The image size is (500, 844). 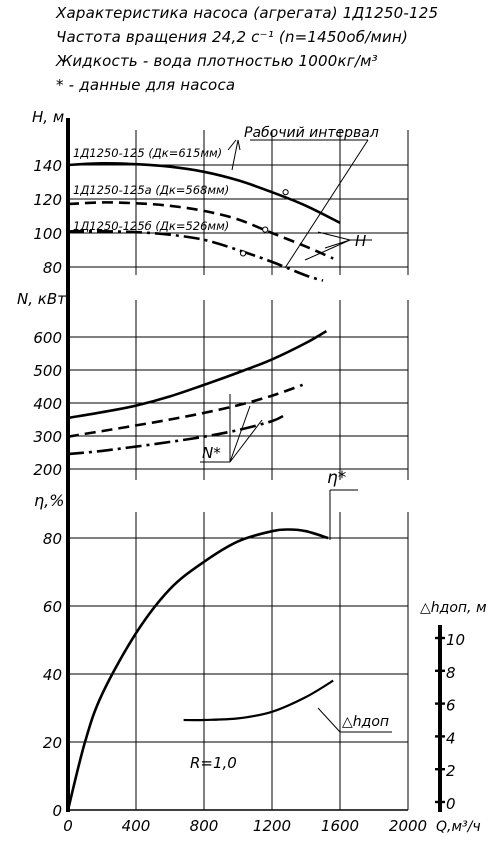 What do you see at coordinates (217, 61) in the screenshot?
I see `fluid-note: Жидкость - вода плотностью 1000кг/м³` at bounding box center [217, 61].